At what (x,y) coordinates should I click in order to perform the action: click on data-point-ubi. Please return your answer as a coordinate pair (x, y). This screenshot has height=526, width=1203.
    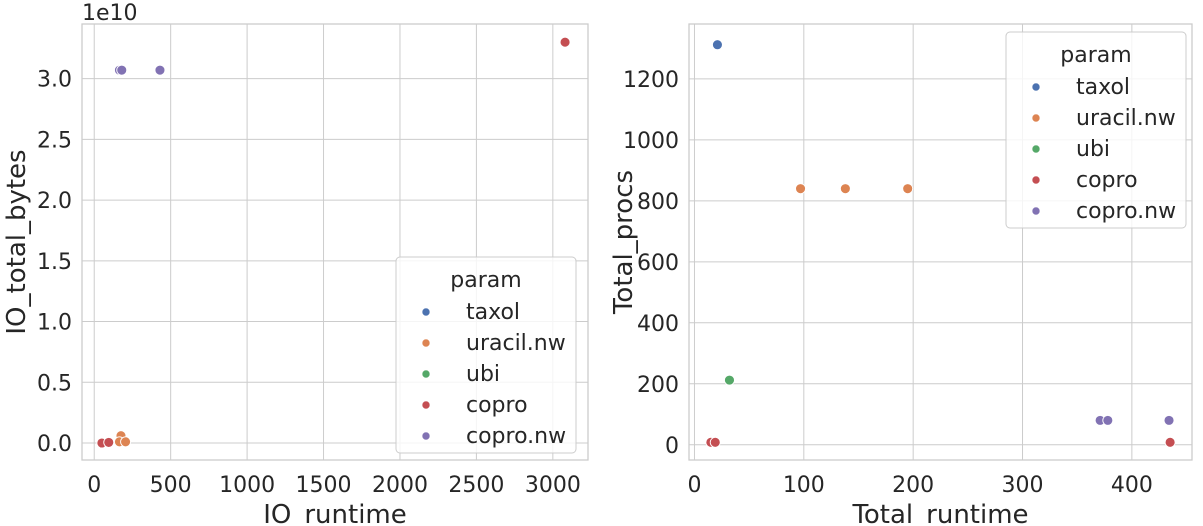
    Looking at the image, I should click on (729, 380).